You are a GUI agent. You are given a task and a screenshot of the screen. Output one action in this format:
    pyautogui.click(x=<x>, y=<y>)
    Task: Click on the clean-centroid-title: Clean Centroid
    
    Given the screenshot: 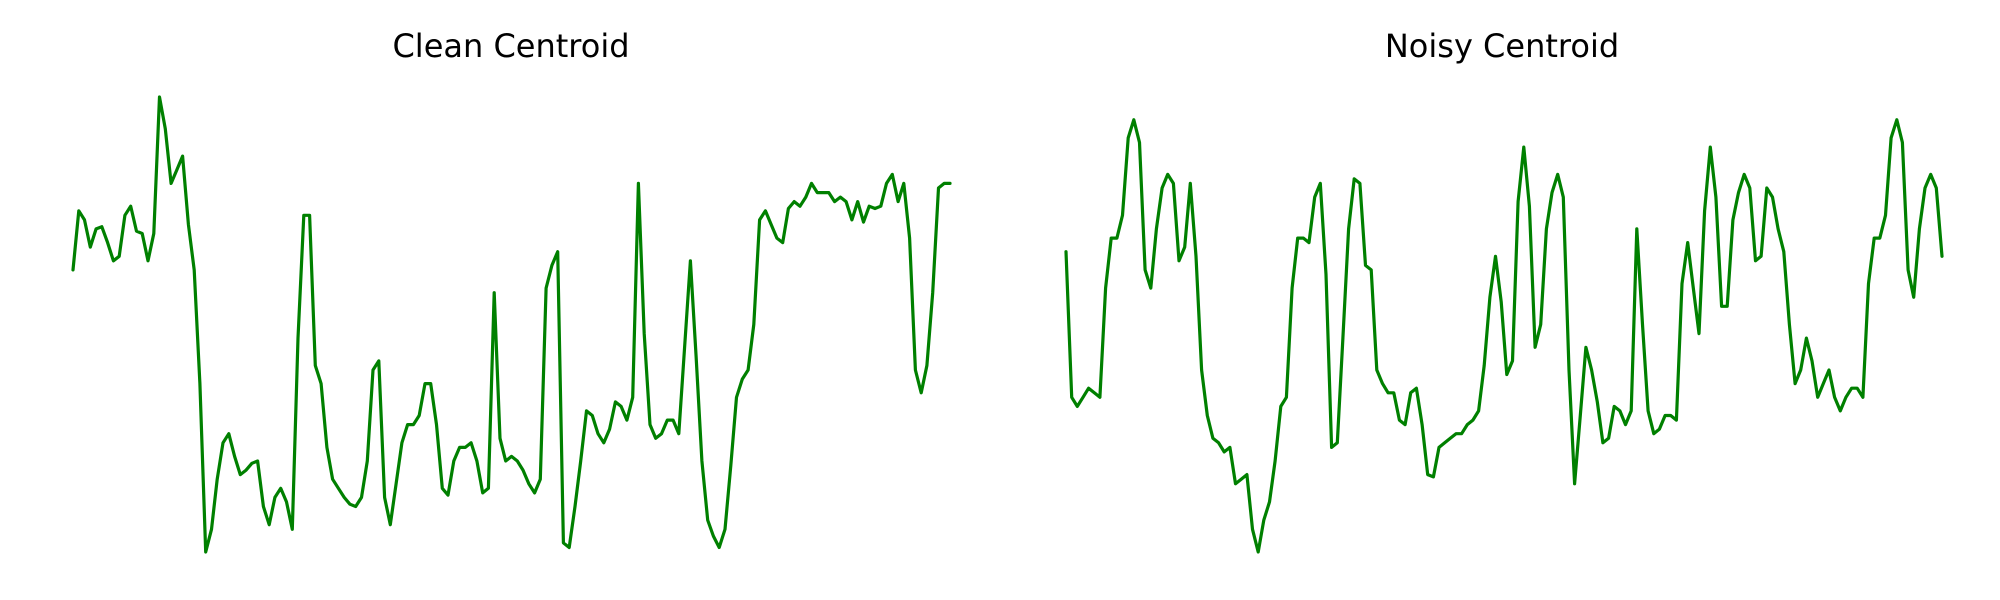 What is the action you would take?
    pyautogui.click(x=510, y=46)
    